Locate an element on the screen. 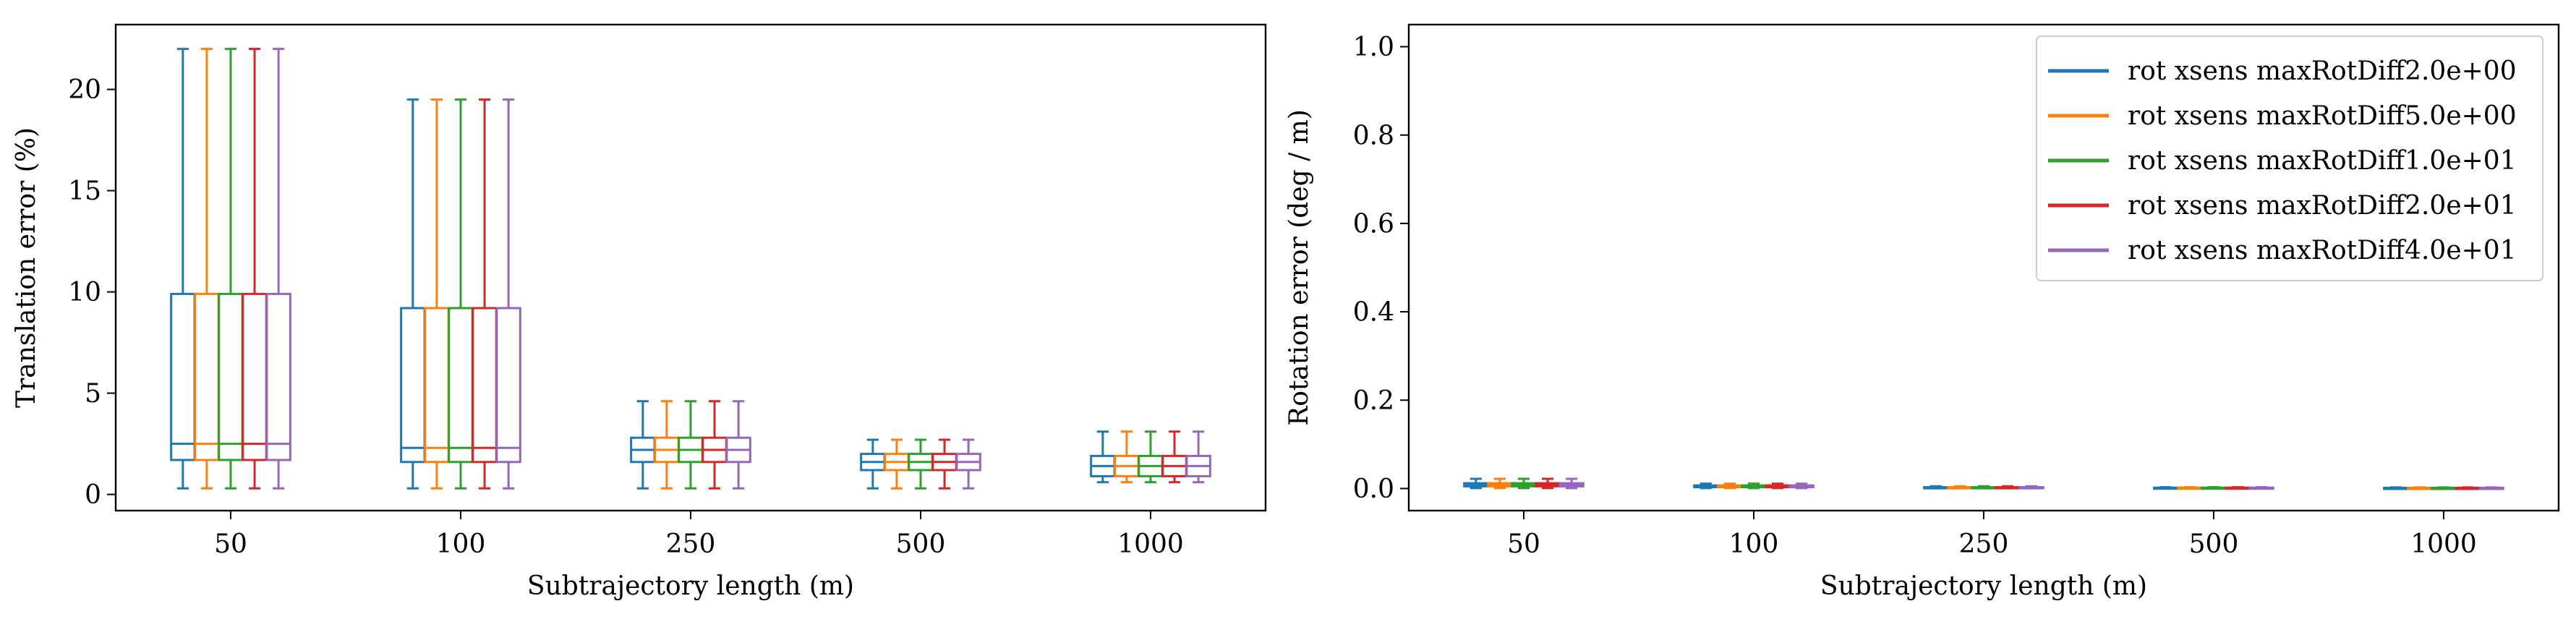 The height and width of the screenshot is (622, 2576). y-tick-label: 1.0 is located at coordinates (1373, 47).